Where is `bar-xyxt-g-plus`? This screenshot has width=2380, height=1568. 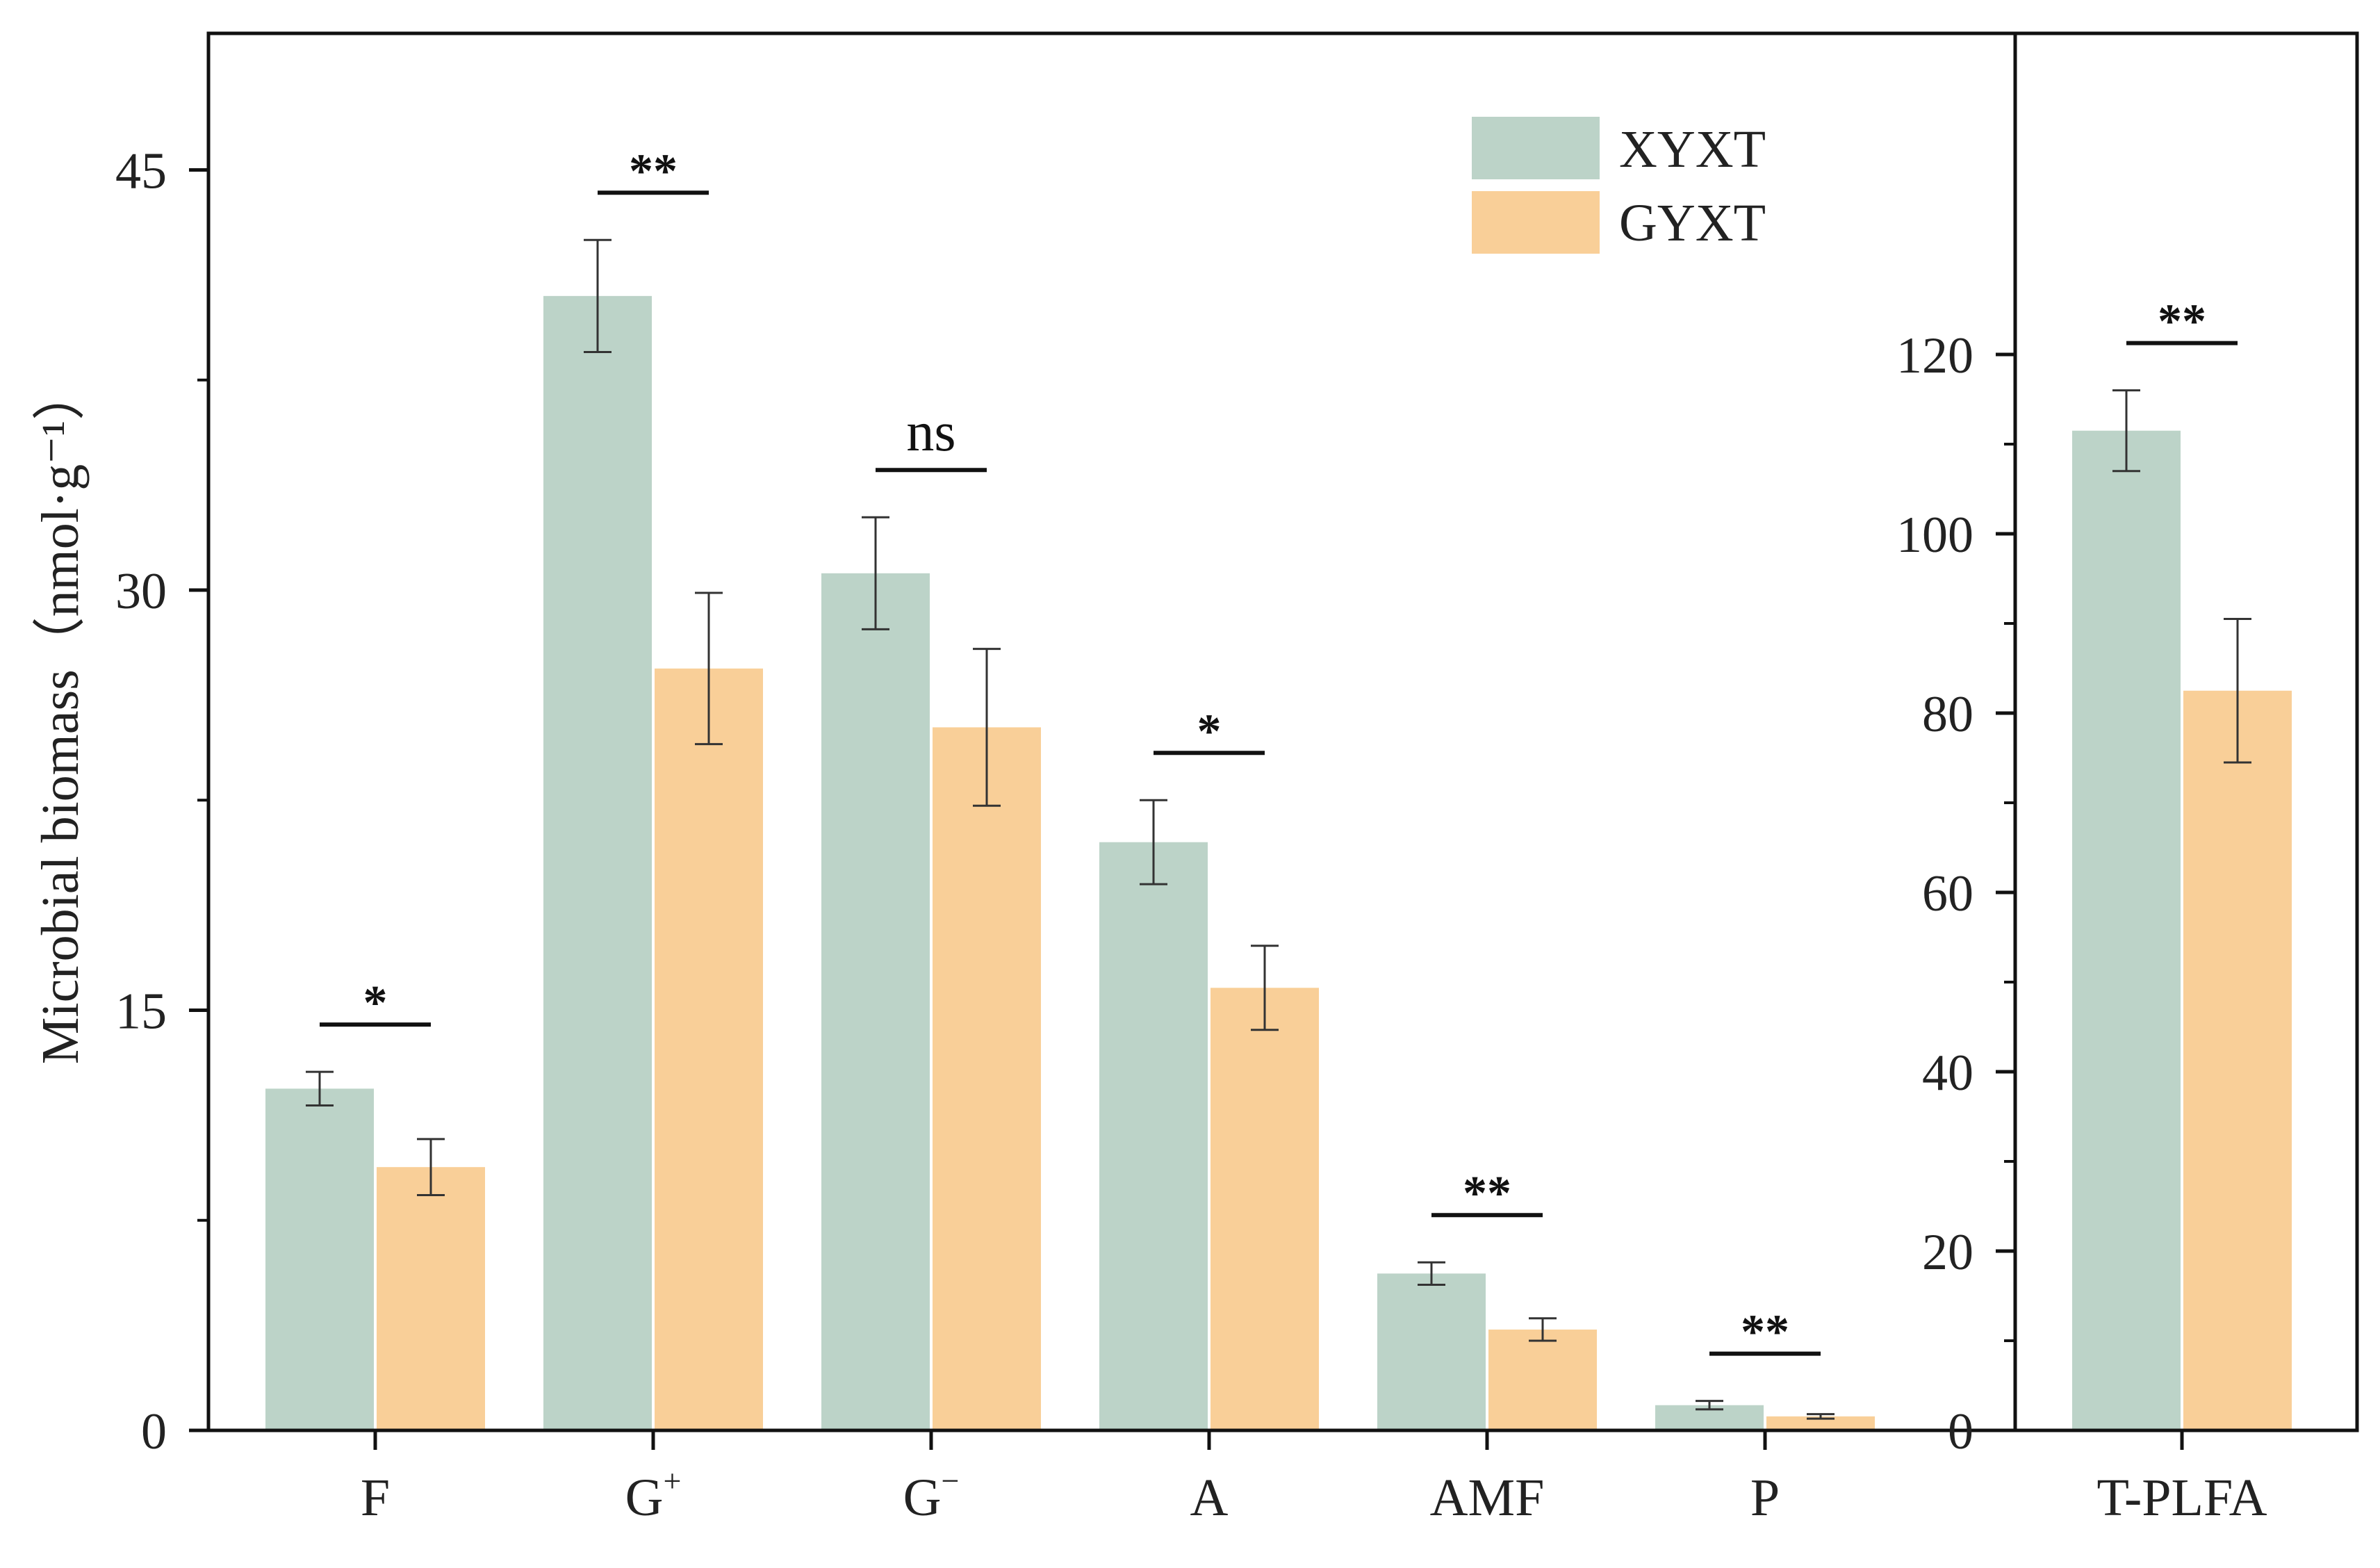
bar-xyxt-g-plus is located at coordinates (597, 863).